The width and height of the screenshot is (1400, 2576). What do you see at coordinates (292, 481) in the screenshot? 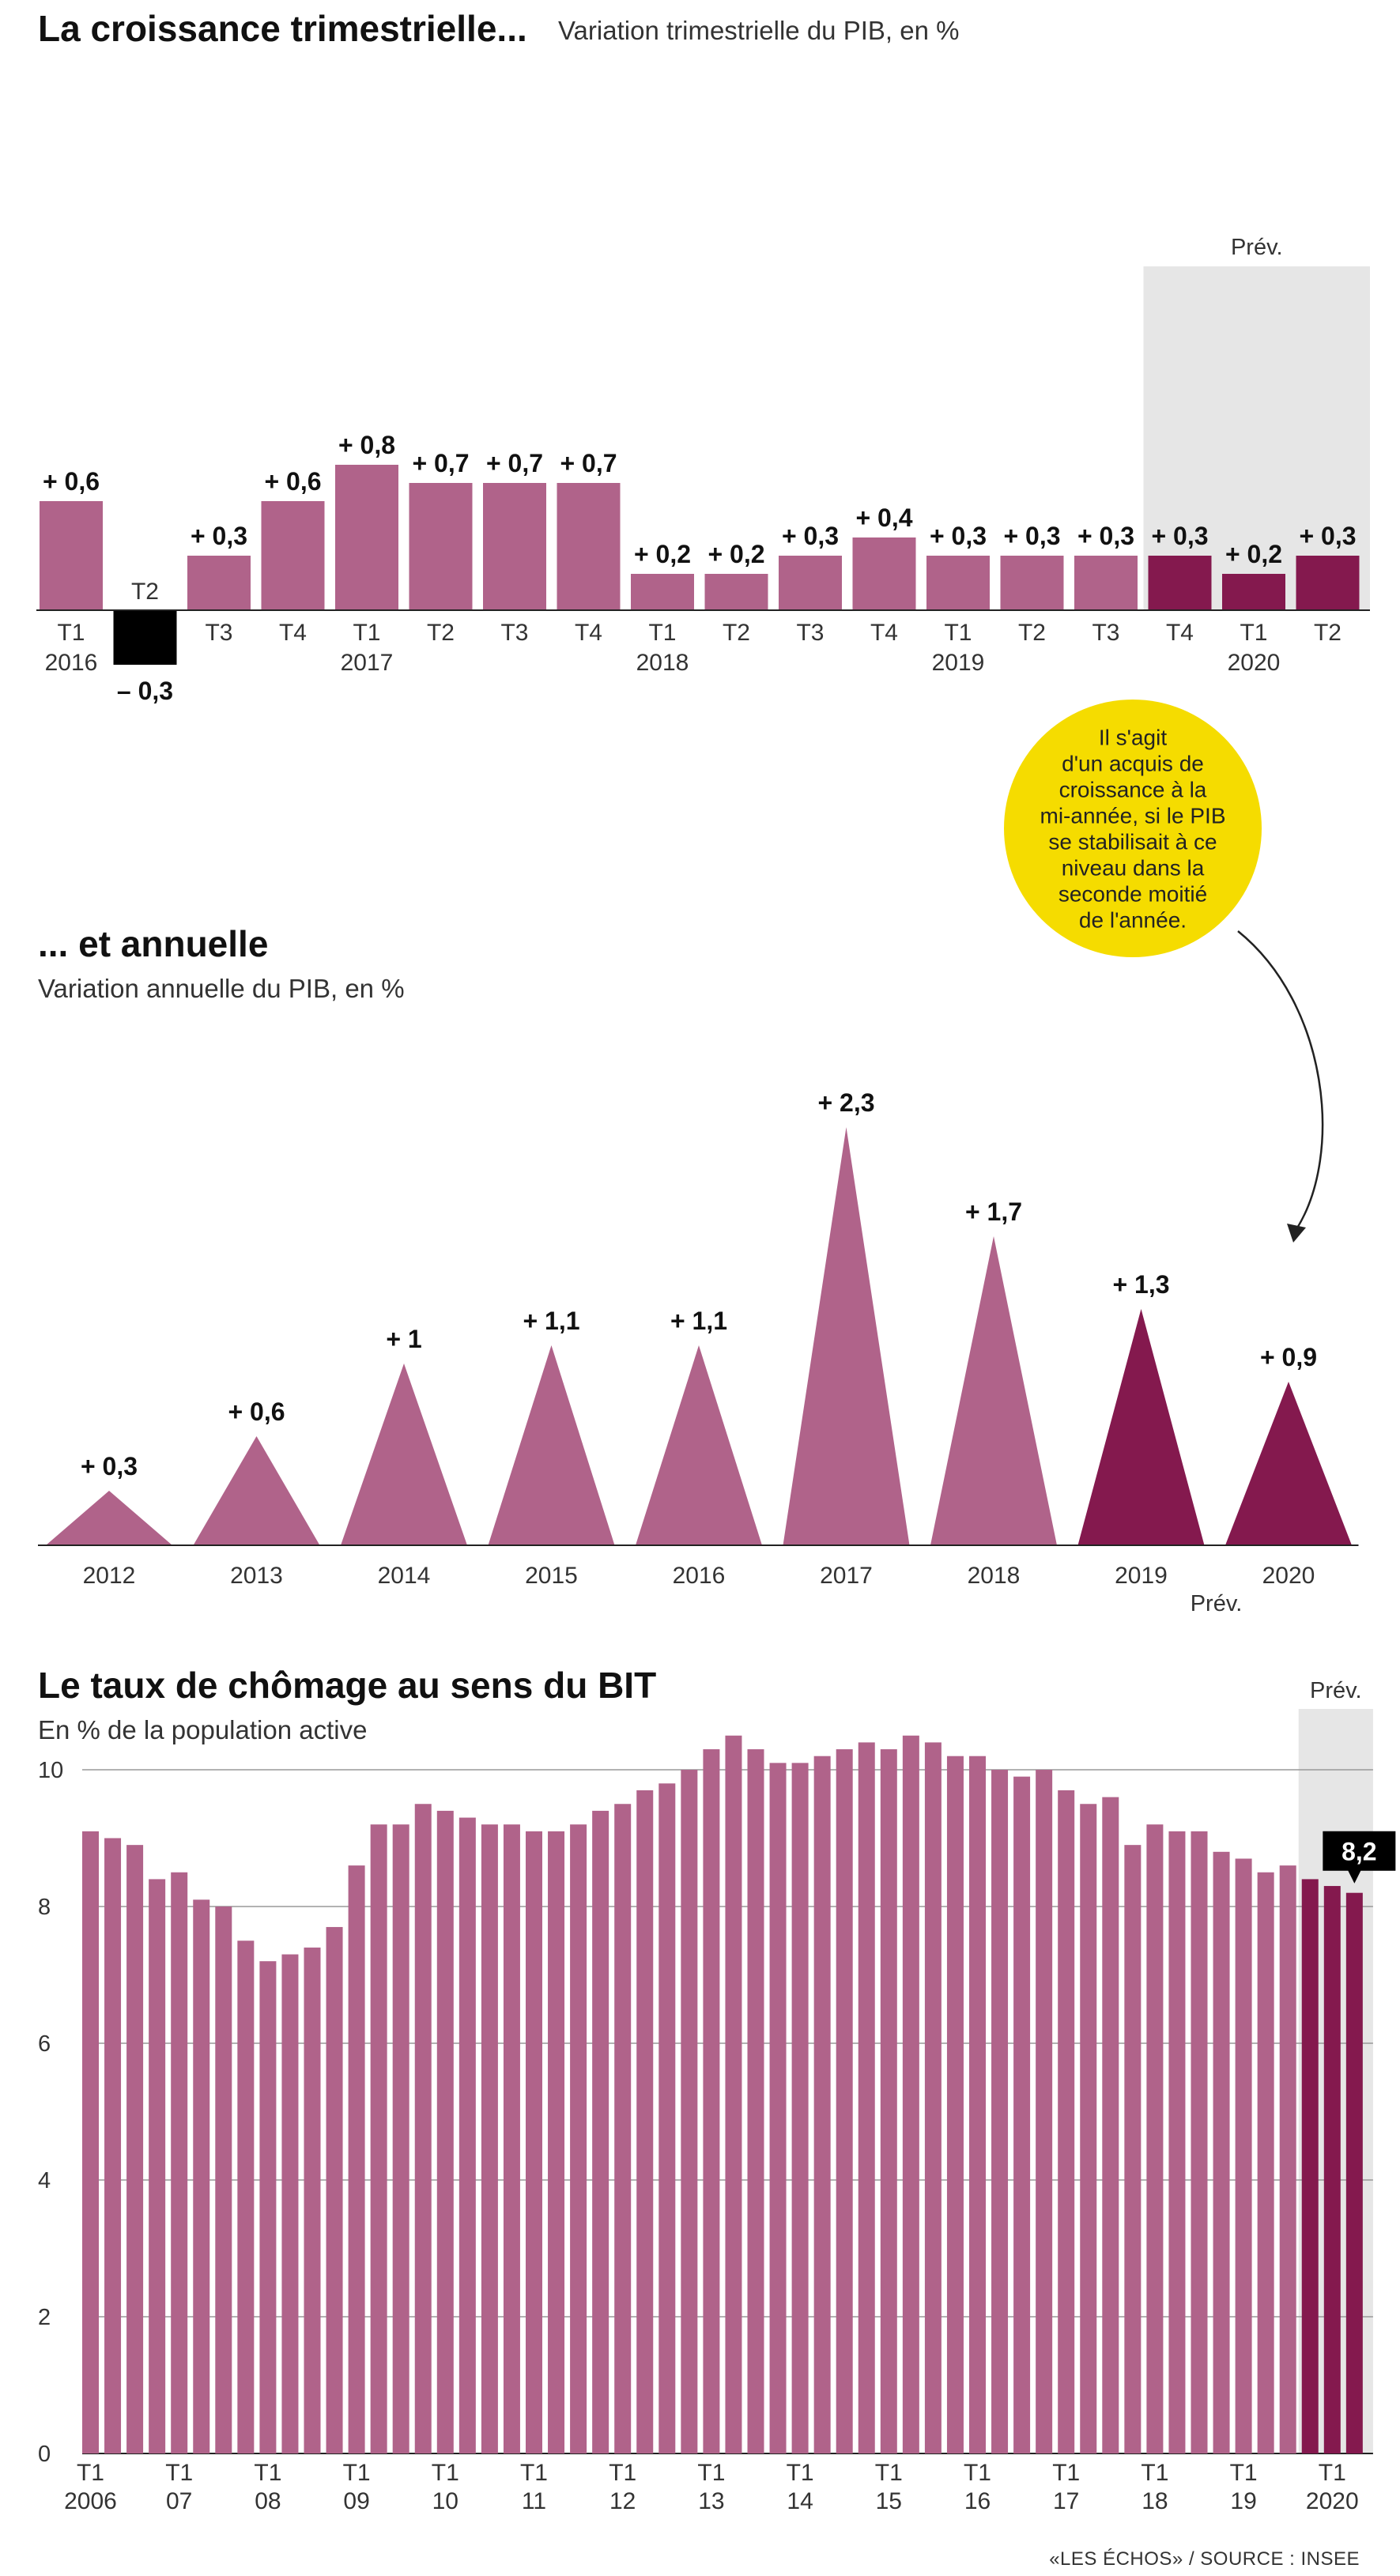
I see `quarterly-value-label: + 0,6` at bounding box center [292, 481].